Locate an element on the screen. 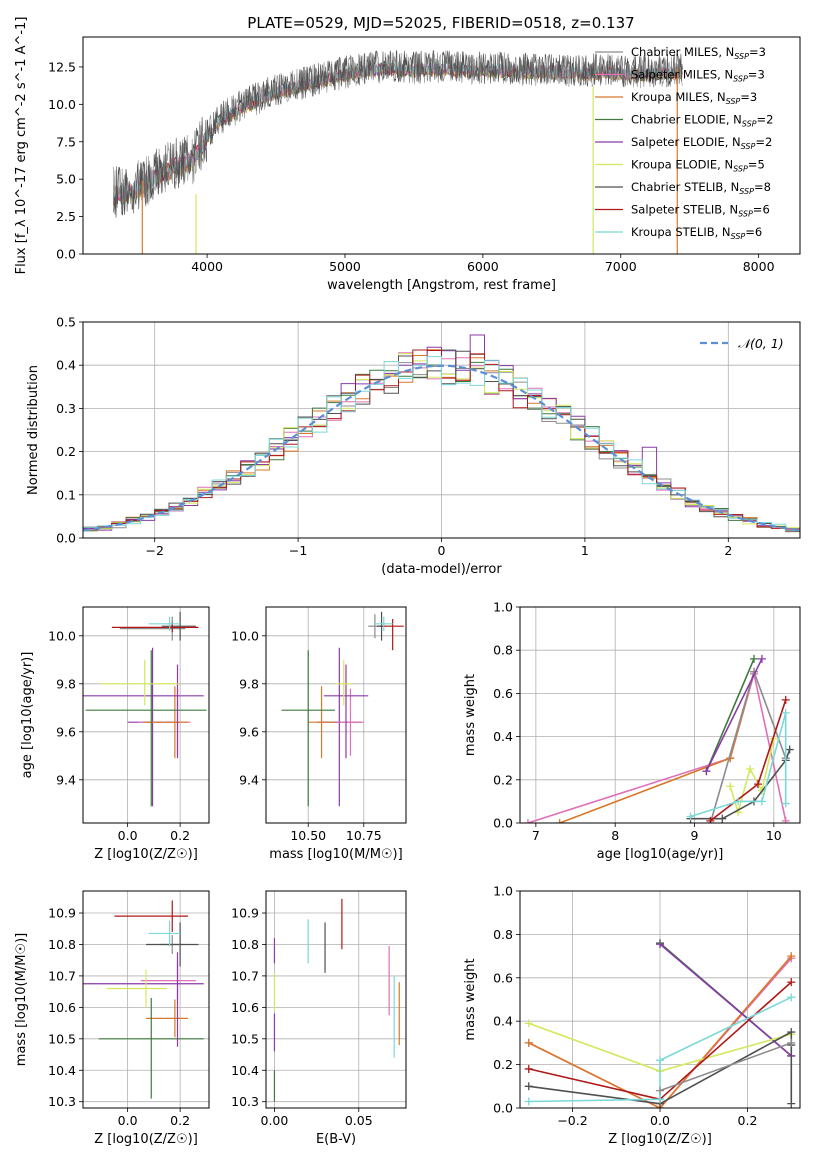 This screenshot has width=819, height=1170. legend-entry: Chabrier ELODIE, NSSP=2 is located at coordinates (702, 121).